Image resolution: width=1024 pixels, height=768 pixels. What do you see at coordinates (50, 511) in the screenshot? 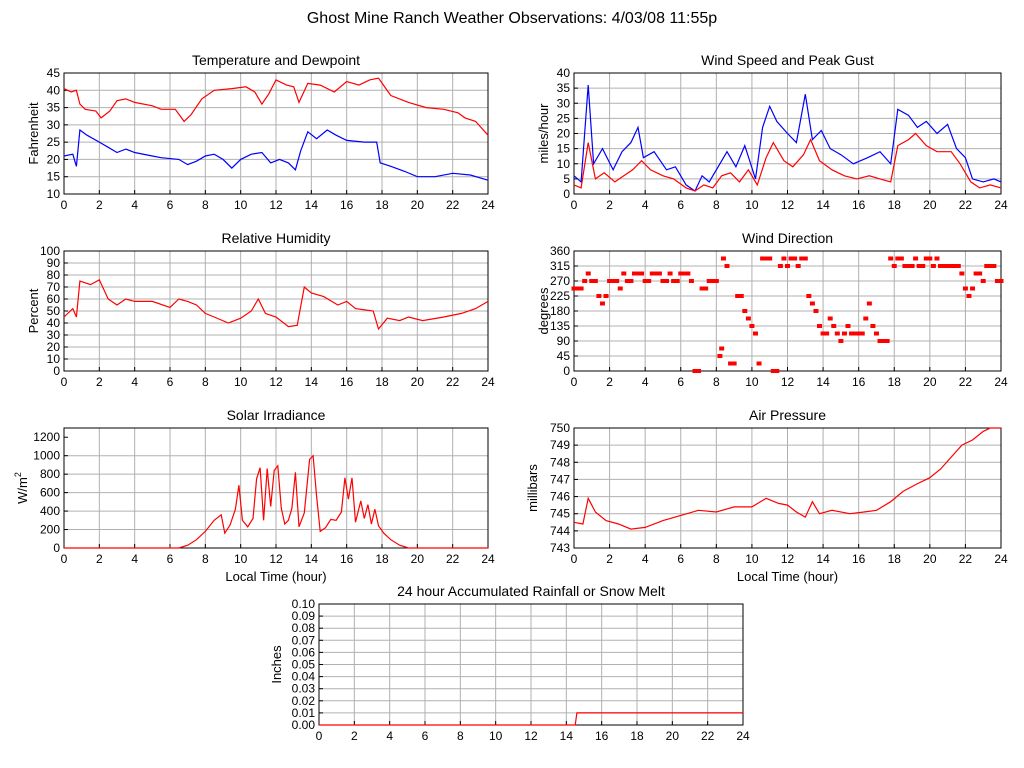
I see `y-tick-label: 400` at bounding box center [50, 511].